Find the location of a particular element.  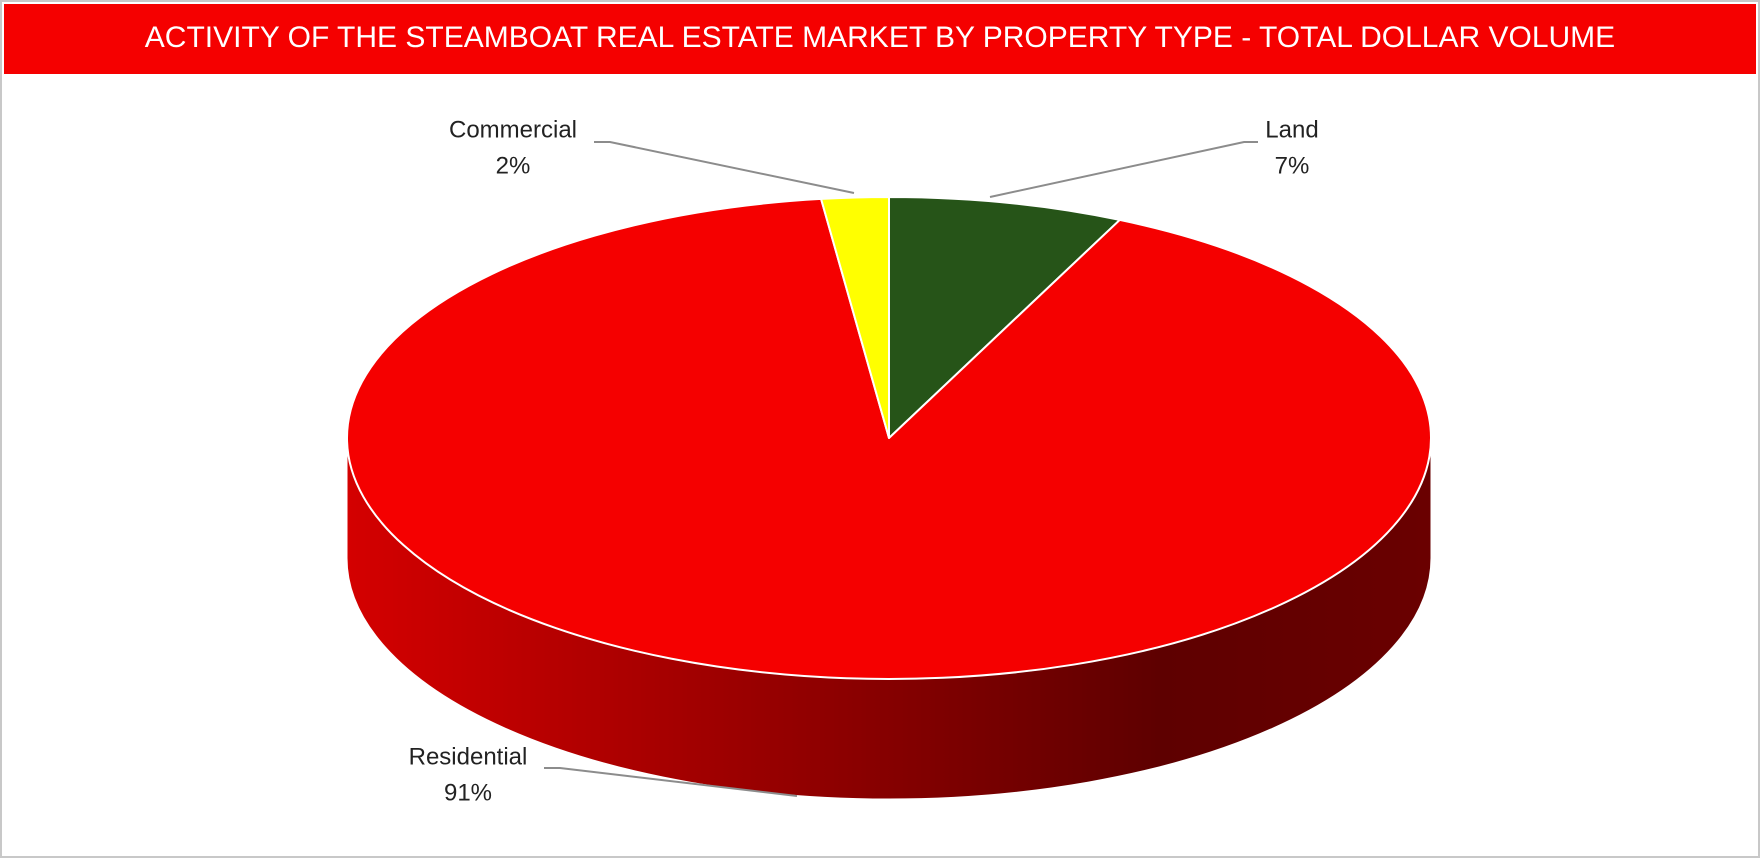

data-label-name: Land is located at coordinates (1291, 129).